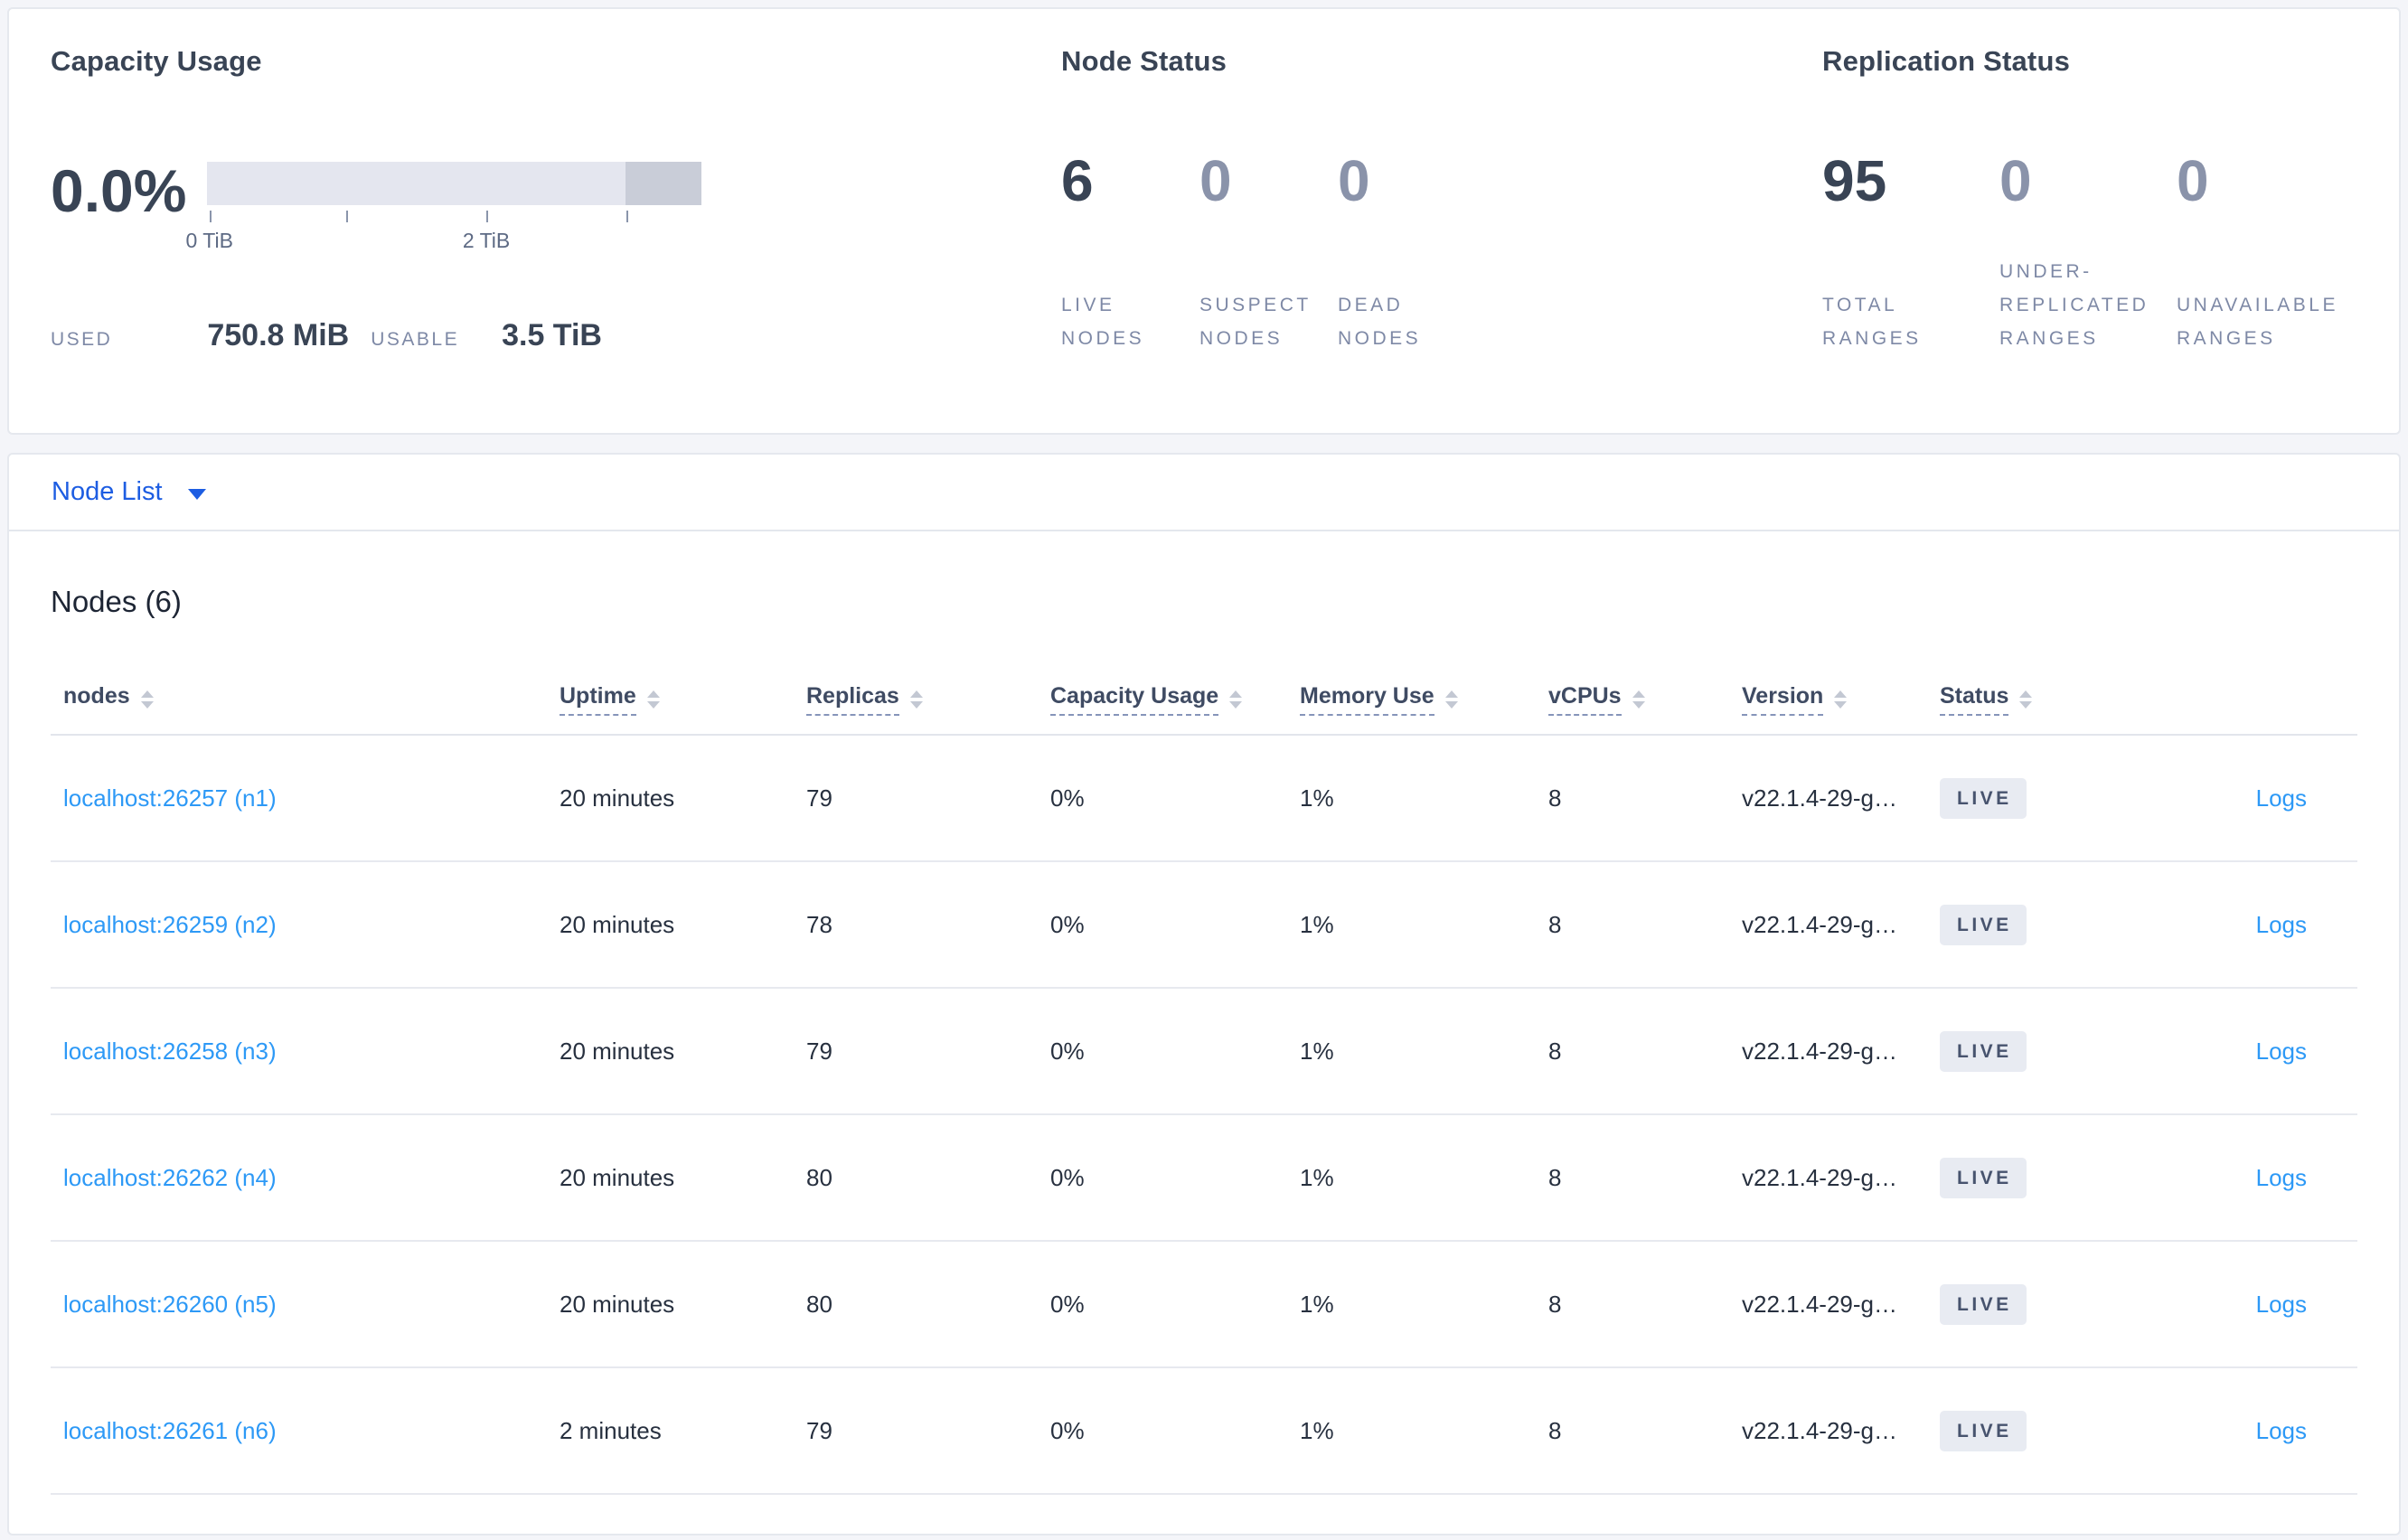 The height and width of the screenshot is (1540, 2408). What do you see at coordinates (2064, 708) in the screenshot?
I see `column-header-status: Status` at bounding box center [2064, 708].